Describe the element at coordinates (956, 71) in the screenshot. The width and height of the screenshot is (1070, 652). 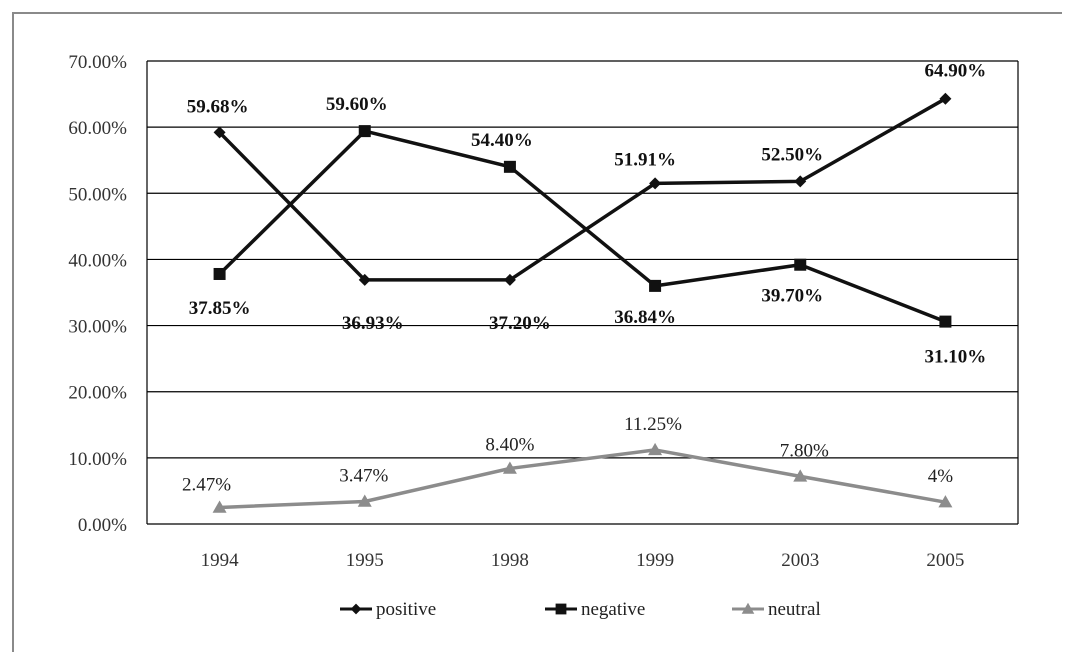
I see `positive-data-label: 64.90%` at that location.